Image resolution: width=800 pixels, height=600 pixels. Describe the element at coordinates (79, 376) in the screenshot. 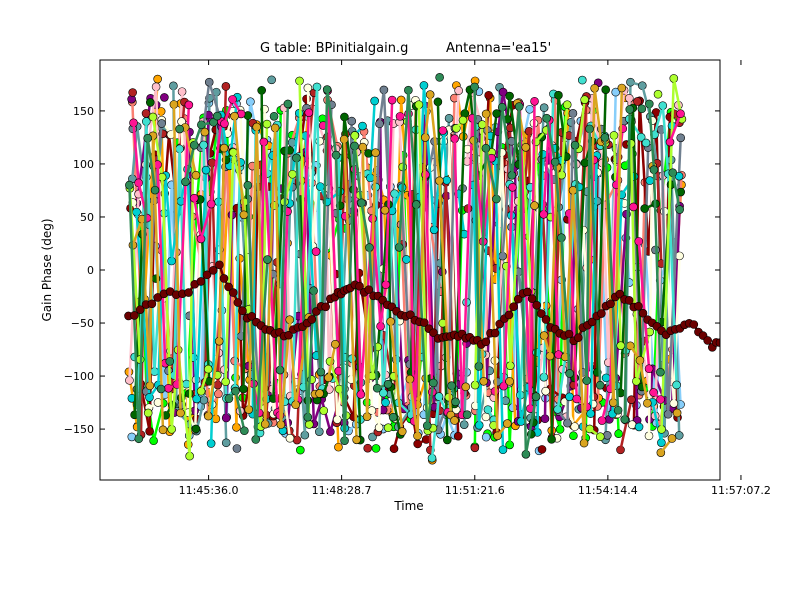

I see `y-tick-label: −100` at that location.